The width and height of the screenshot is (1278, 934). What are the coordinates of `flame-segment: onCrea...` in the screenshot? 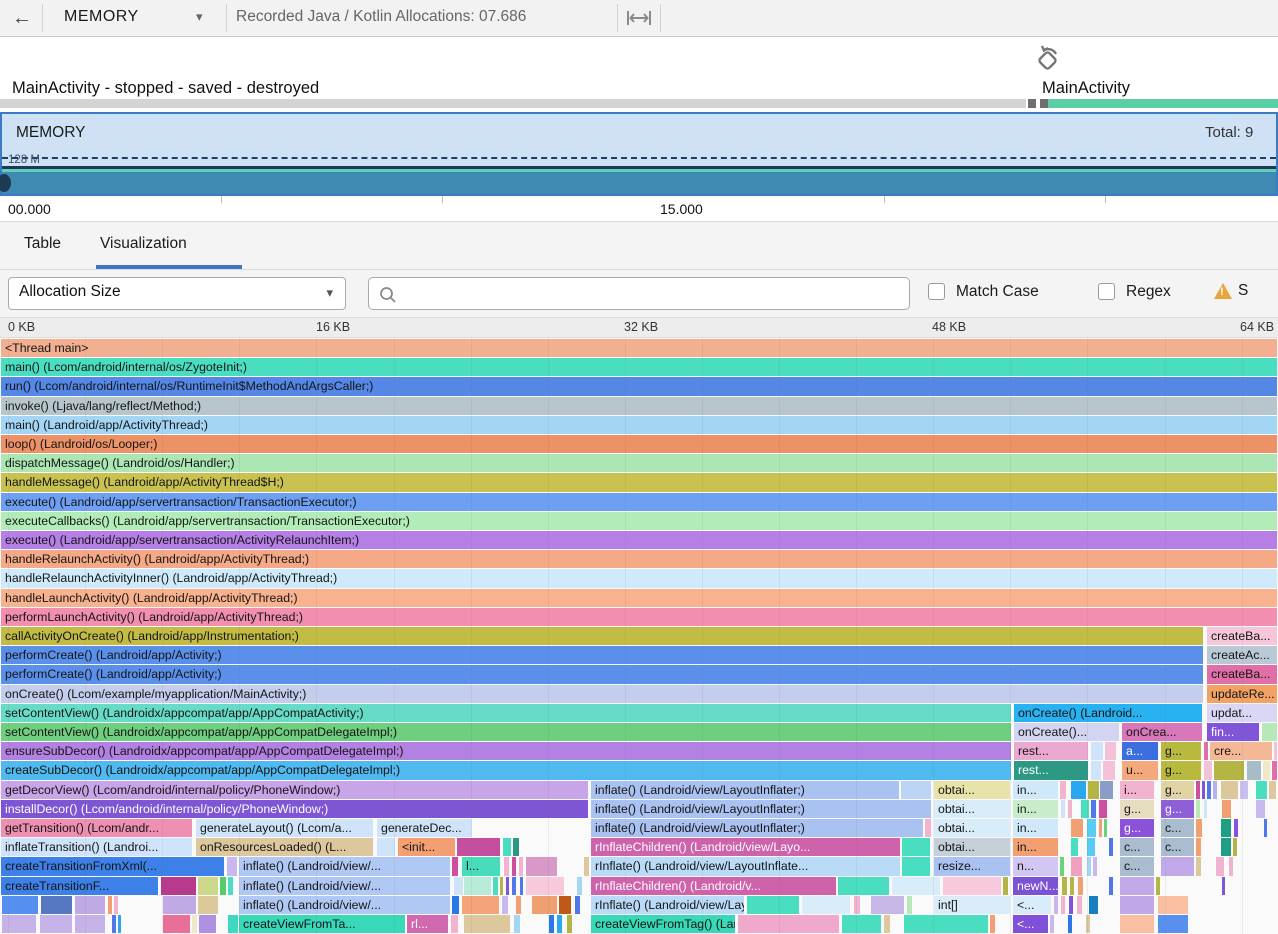 It's located at (1162, 732).